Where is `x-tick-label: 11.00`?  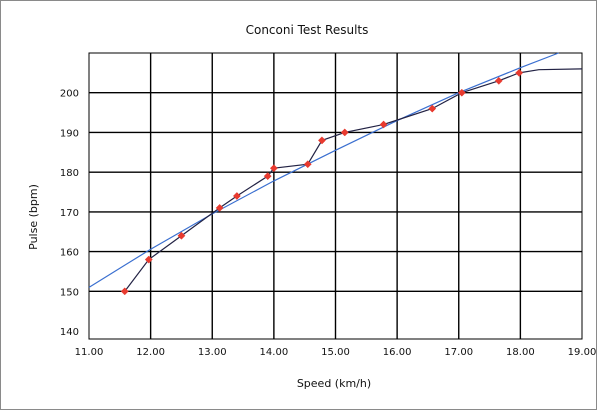
x-tick-label: 11.00 is located at coordinates (89, 352).